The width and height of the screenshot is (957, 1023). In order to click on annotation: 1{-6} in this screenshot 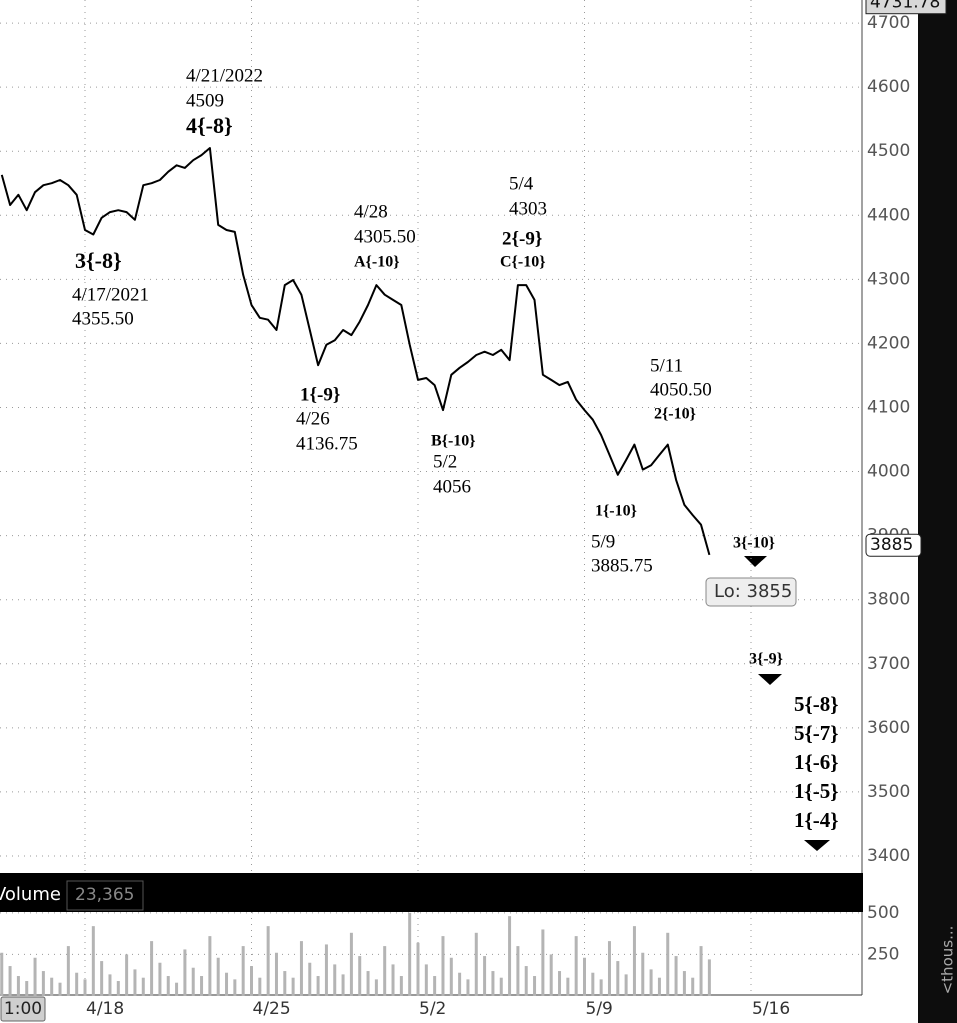, I will do `click(816, 762)`.